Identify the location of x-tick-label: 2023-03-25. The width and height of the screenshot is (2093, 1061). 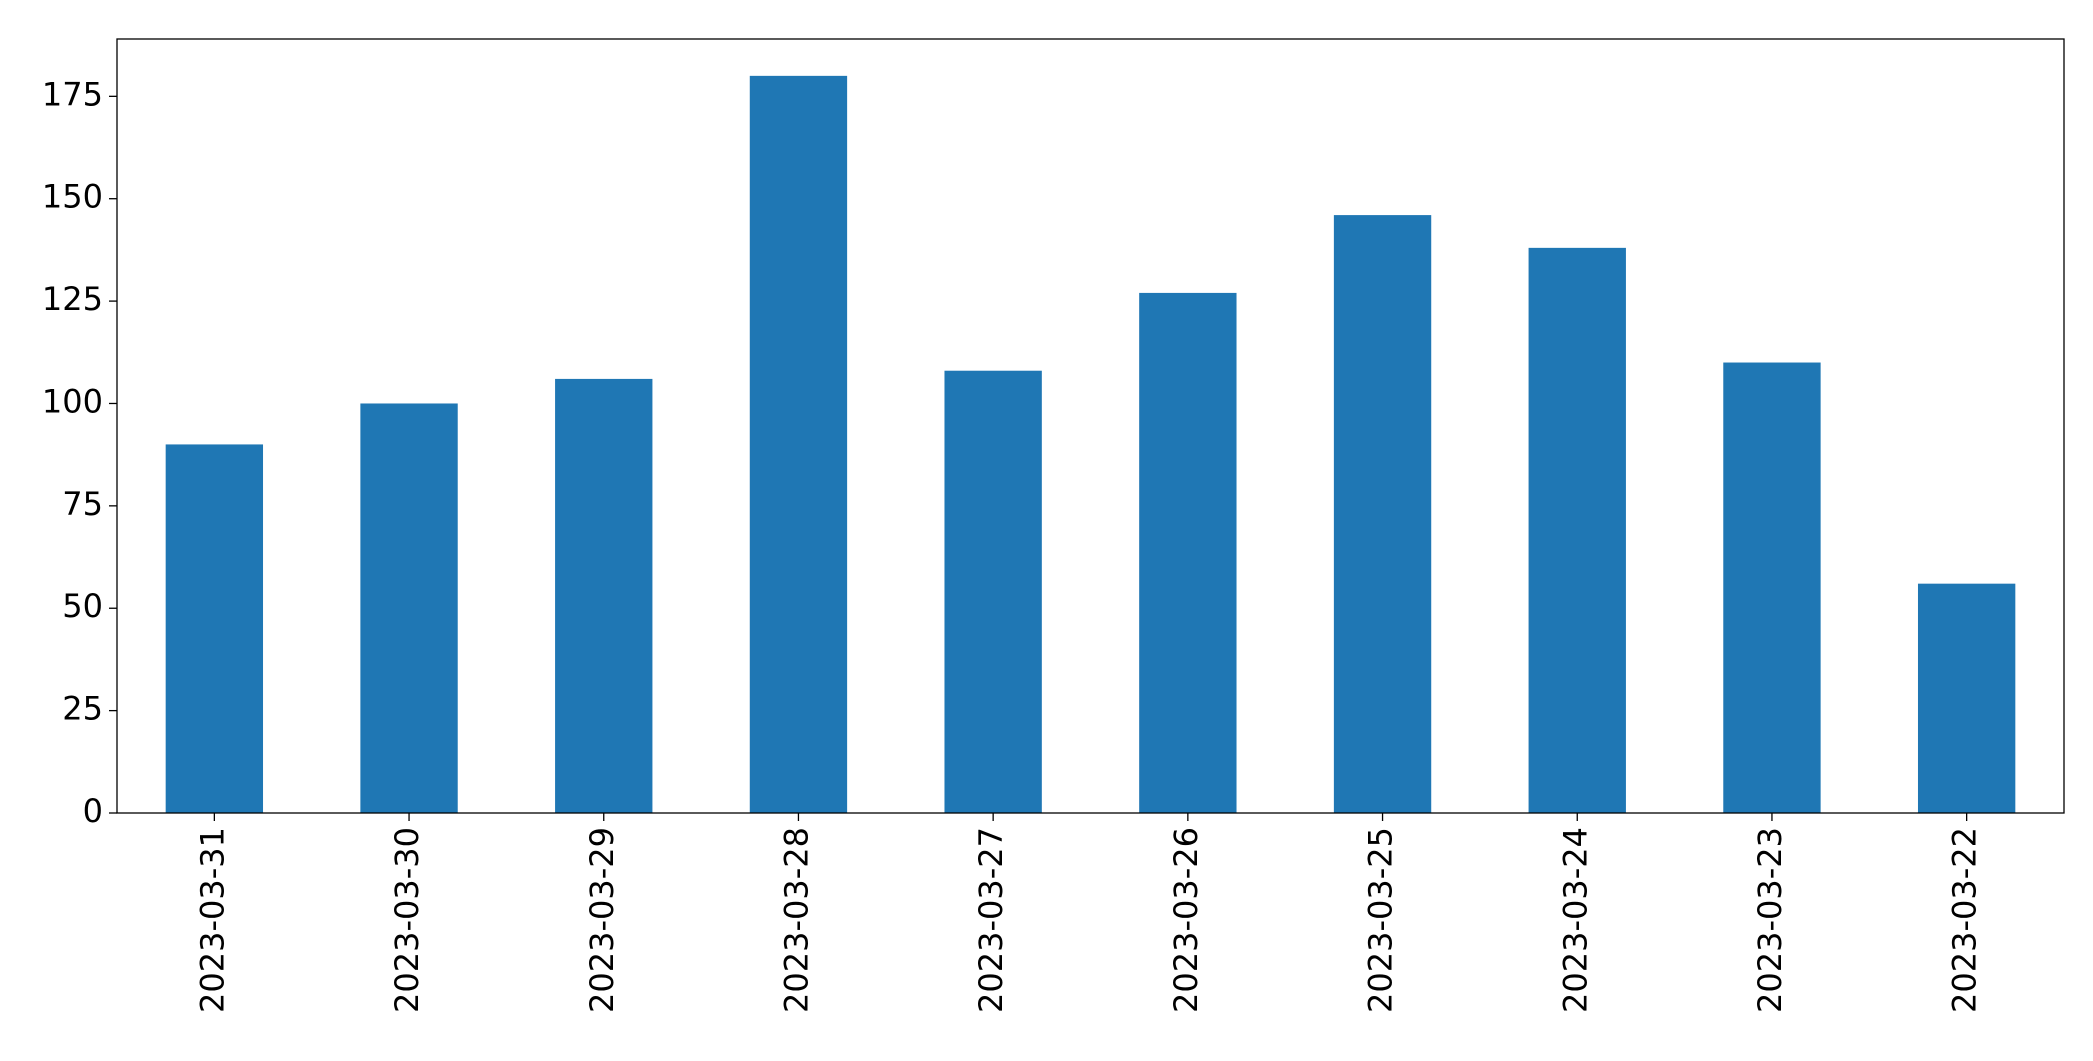
(1381, 920).